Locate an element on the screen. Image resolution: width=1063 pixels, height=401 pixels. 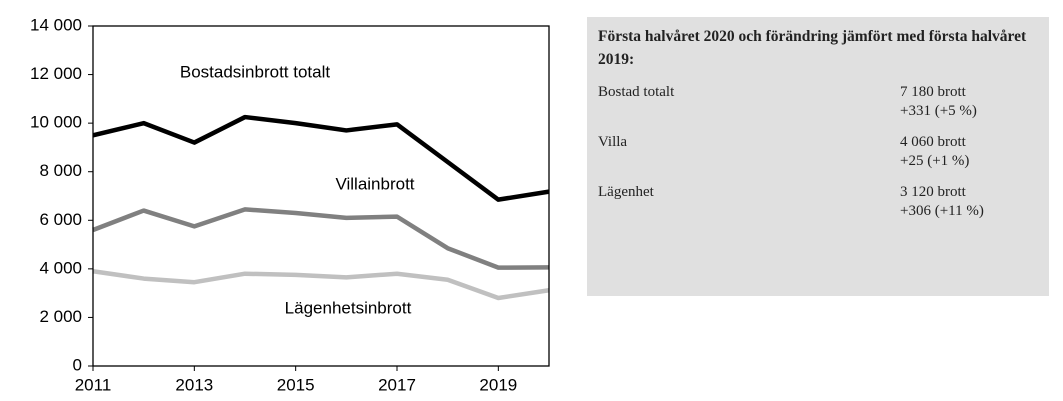
panel-row: Lägenhet 3 120 brott +306 (+11 %) is located at coordinates (818, 202).